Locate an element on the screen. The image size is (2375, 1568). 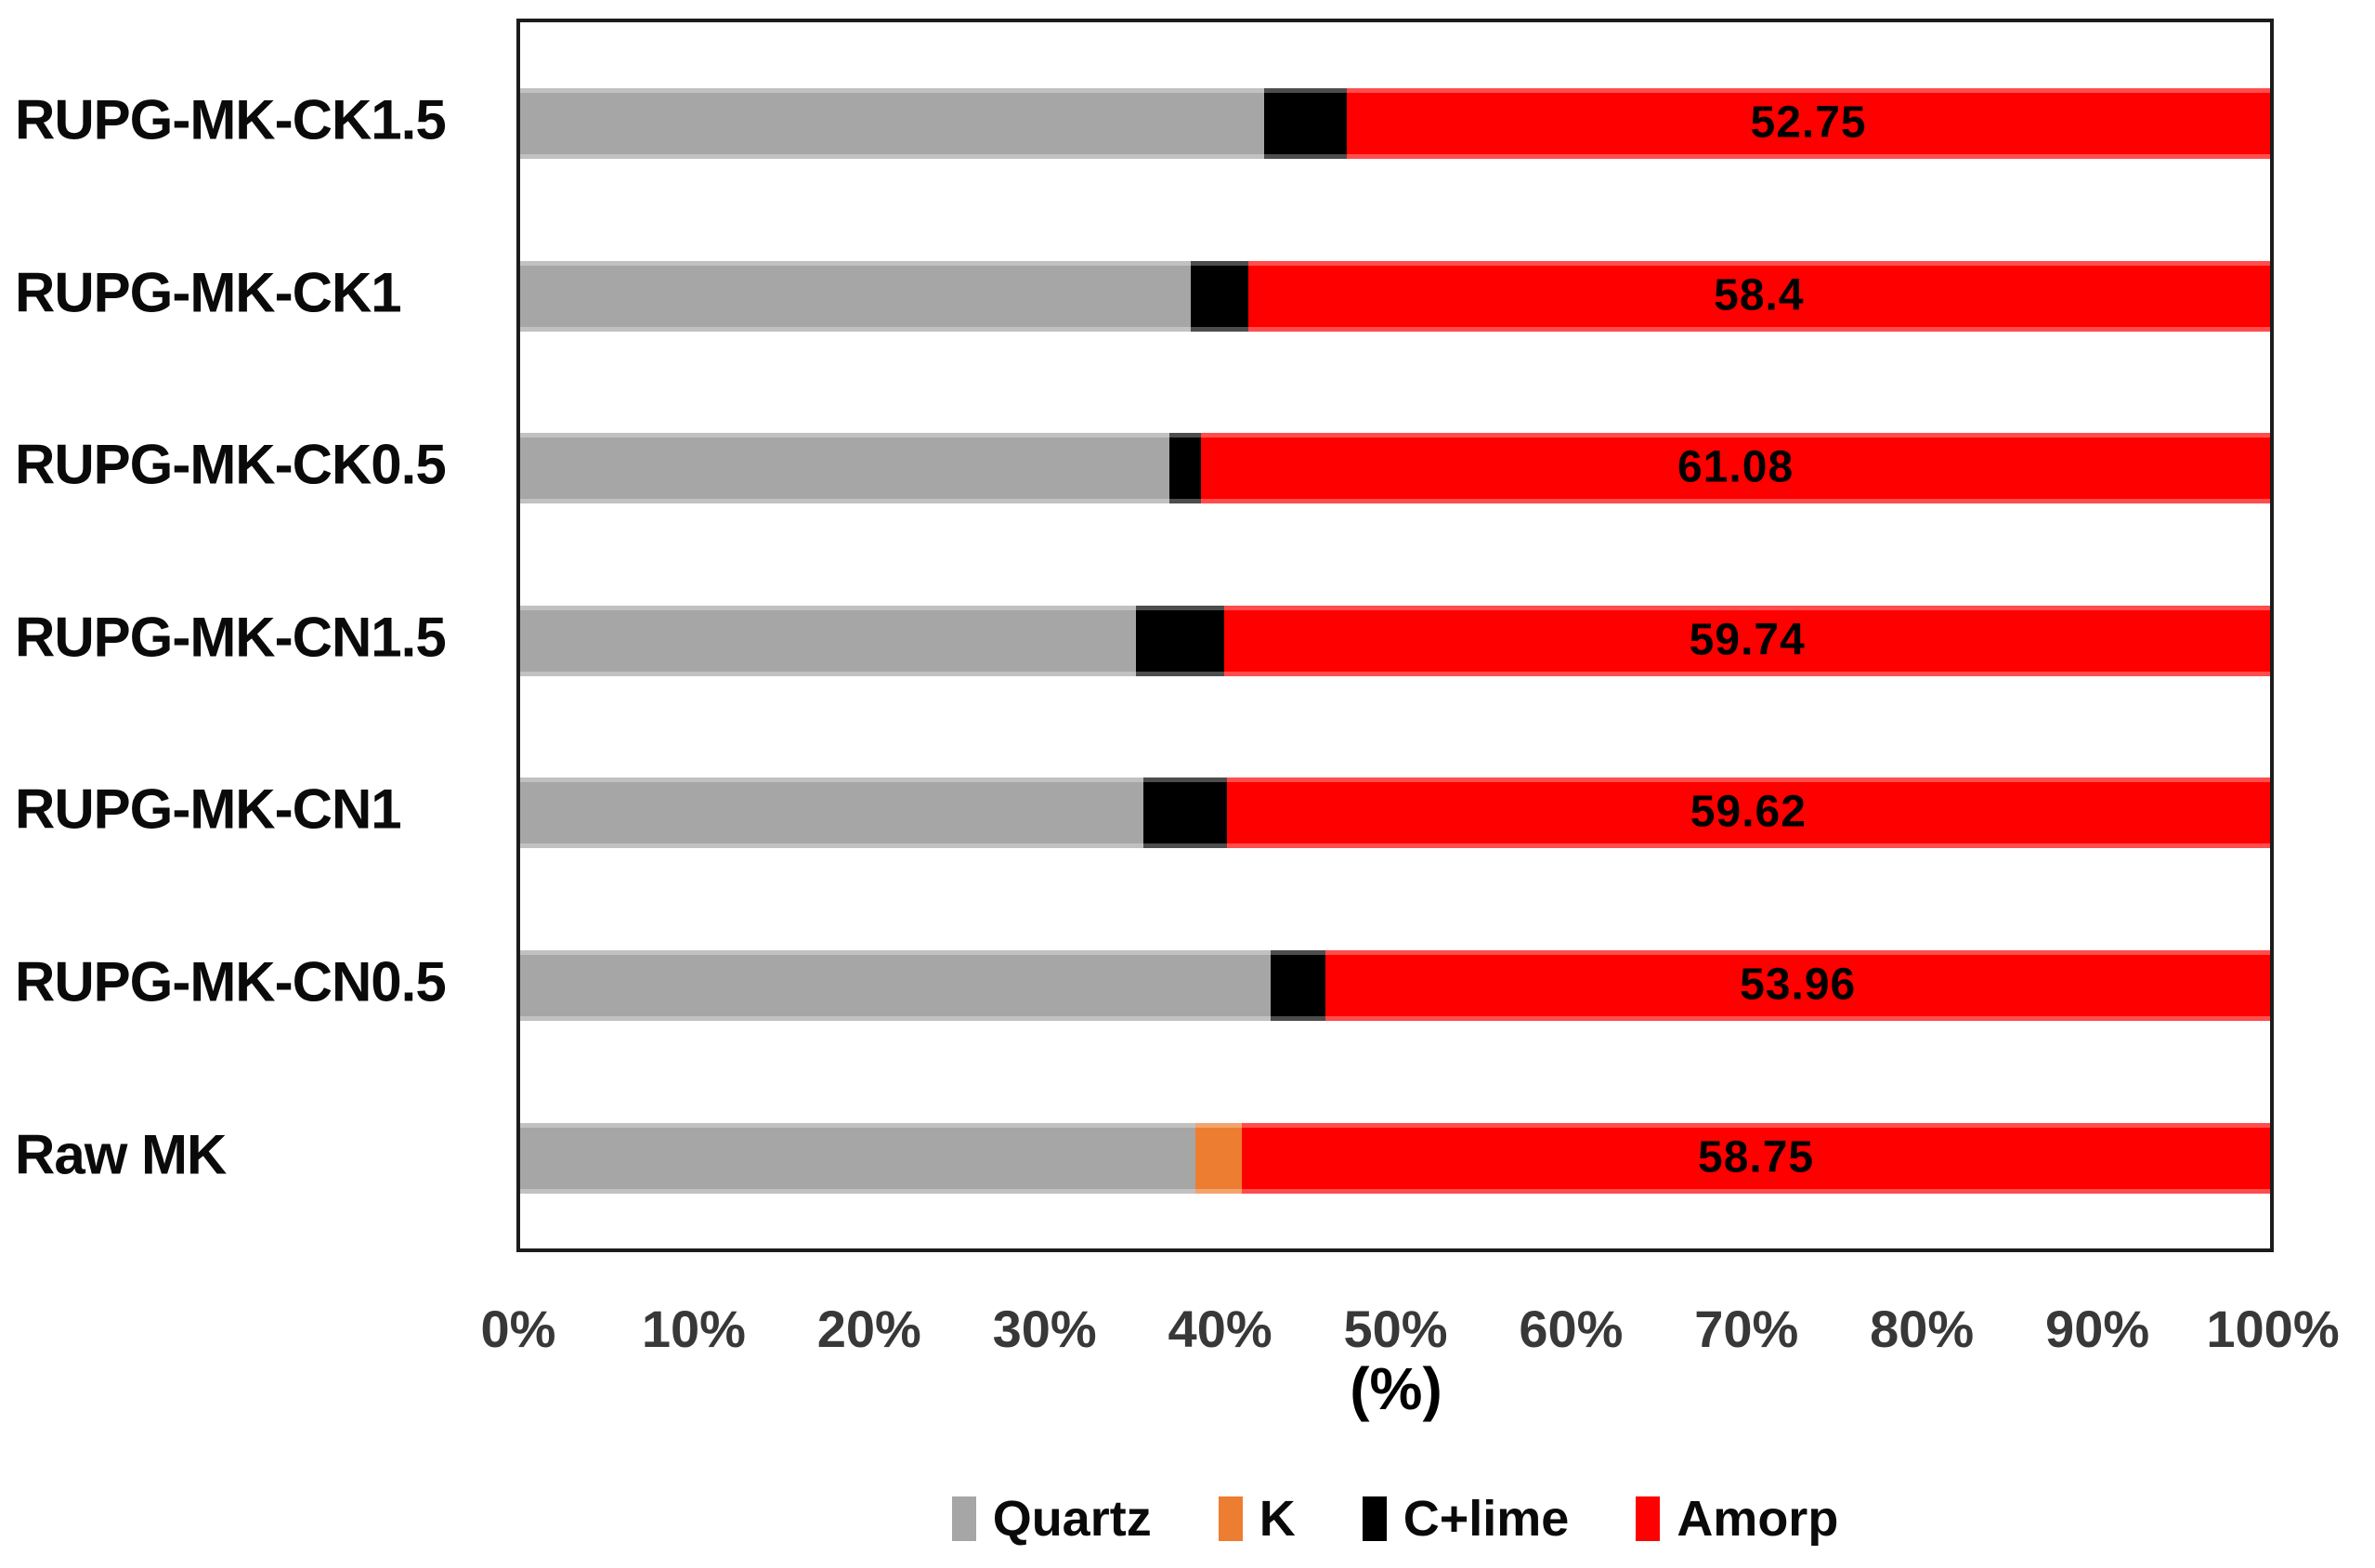
bar-row: 59.62 is located at coordinates (1395, 813).